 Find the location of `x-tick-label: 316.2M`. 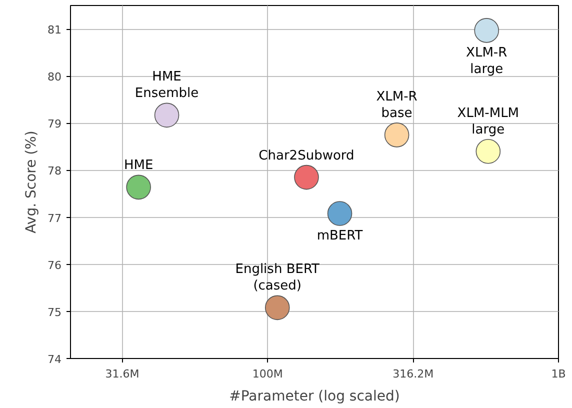

x-tick-label: 316.2M is located at coordinates (413, 374).